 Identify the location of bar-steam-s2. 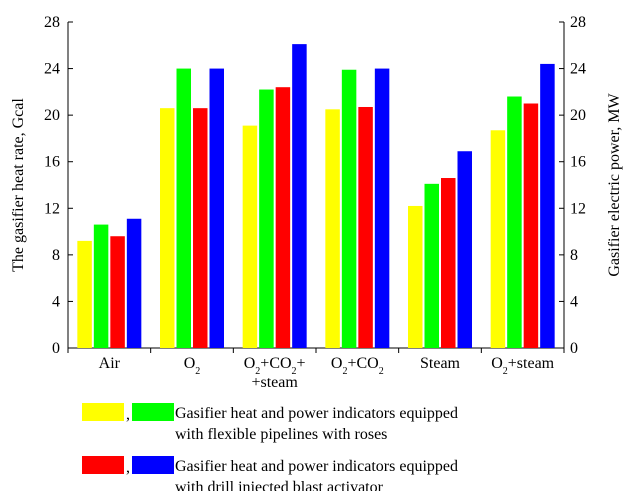
(431, 265).